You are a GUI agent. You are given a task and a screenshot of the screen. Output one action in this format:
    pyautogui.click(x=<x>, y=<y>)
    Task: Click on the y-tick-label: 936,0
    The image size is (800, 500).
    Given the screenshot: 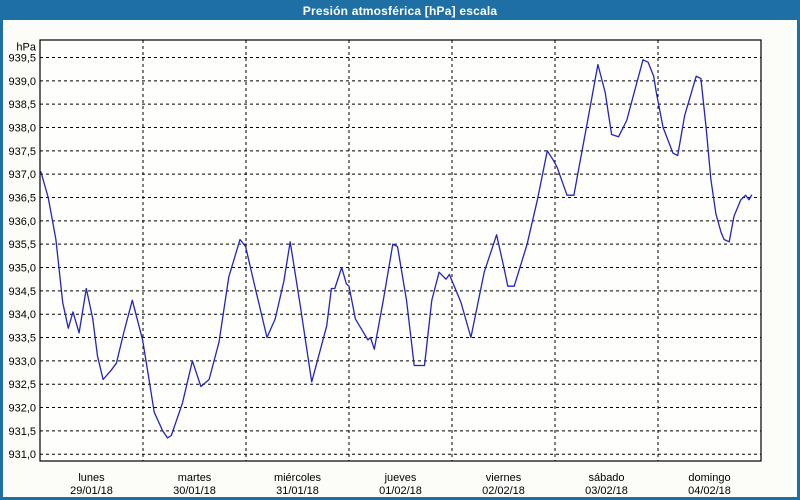 What is the action you would take?
    pyautogui.click(x=22, y=222)
    